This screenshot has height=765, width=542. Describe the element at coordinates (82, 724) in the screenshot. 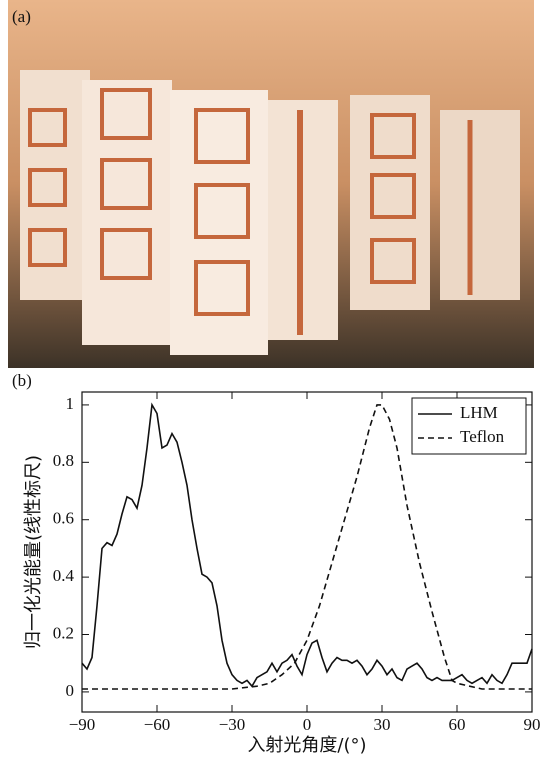

I see `x-tick-label: −90` at that location.